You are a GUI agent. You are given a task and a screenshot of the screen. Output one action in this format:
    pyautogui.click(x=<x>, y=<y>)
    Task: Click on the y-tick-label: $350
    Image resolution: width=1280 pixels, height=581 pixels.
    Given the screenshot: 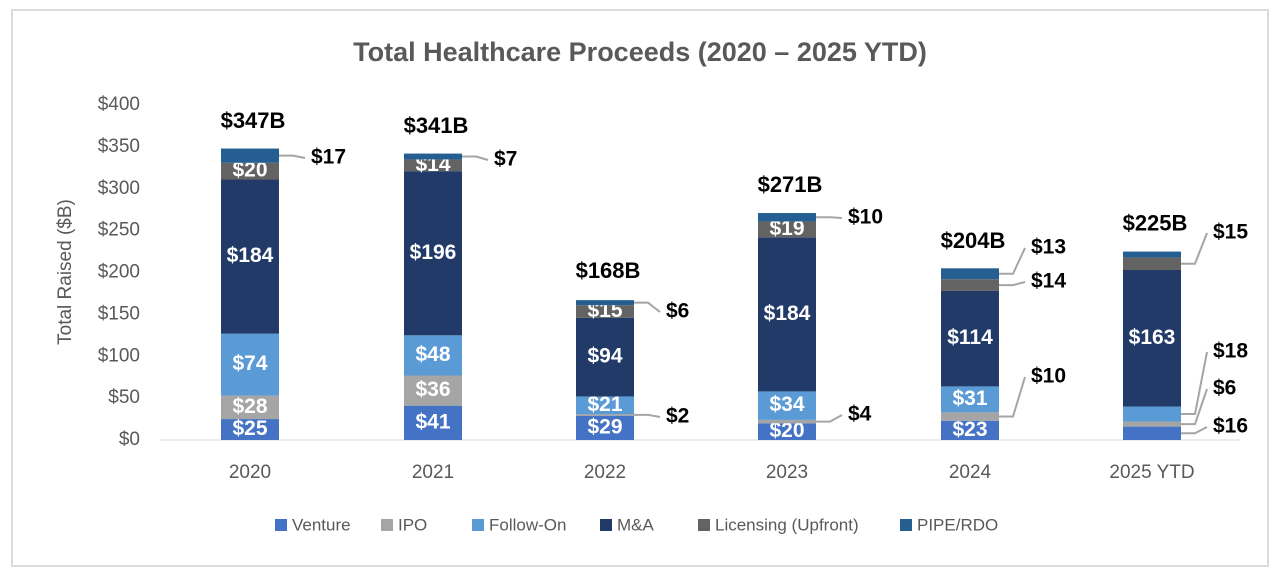 What is the action you would take?
    pyautogui.click(x=119, y=146)
    